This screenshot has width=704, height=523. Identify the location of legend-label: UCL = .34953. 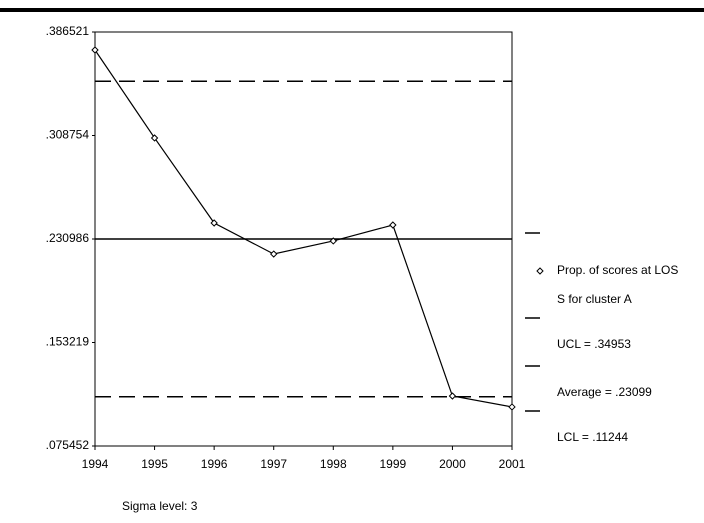
(594, 344).